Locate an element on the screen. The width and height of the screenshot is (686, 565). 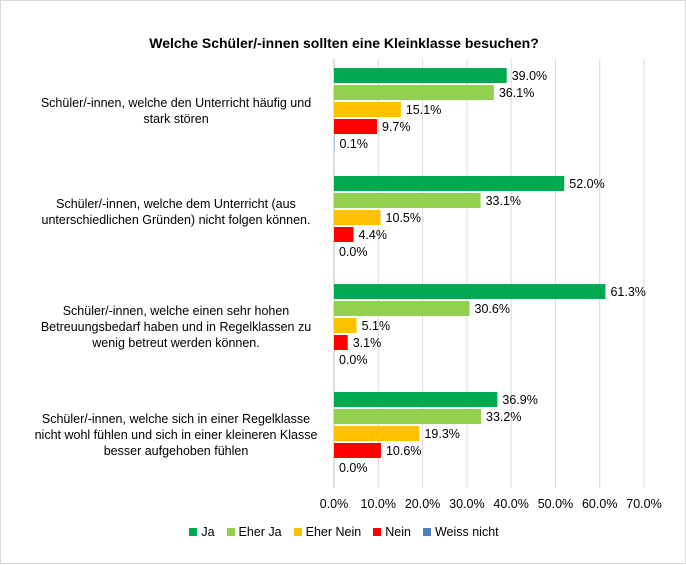
legend-swatch-eher-ja is located at coordinates (231, 532).